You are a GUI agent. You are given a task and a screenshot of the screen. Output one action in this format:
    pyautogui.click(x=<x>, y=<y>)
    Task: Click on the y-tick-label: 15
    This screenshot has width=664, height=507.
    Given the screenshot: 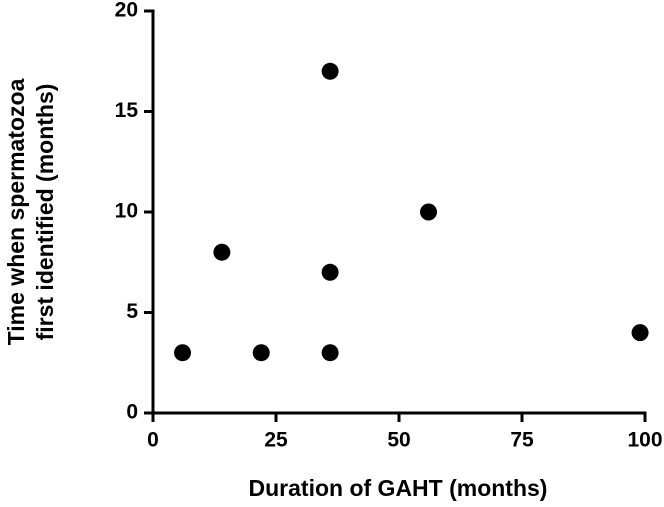 What is the action you would take?
    pyautogui.click(x=127, y=110)
    